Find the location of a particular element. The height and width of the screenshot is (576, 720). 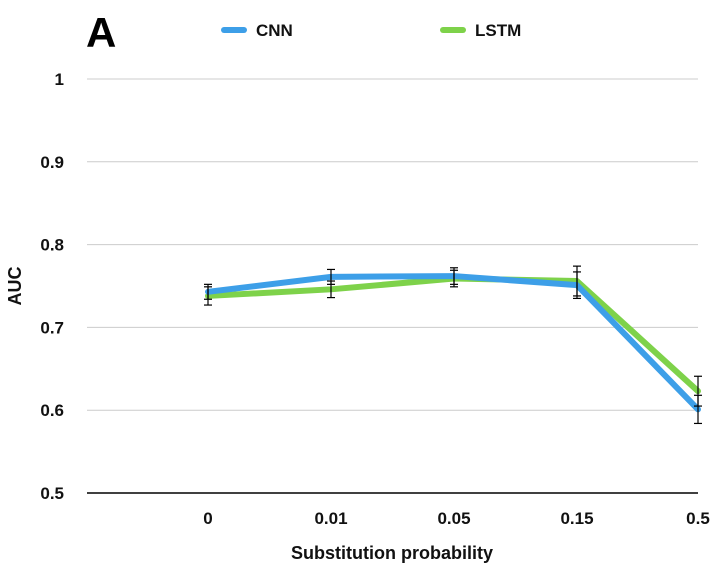

y-tick-label: 0.9 is located at coordinates (52, 162).